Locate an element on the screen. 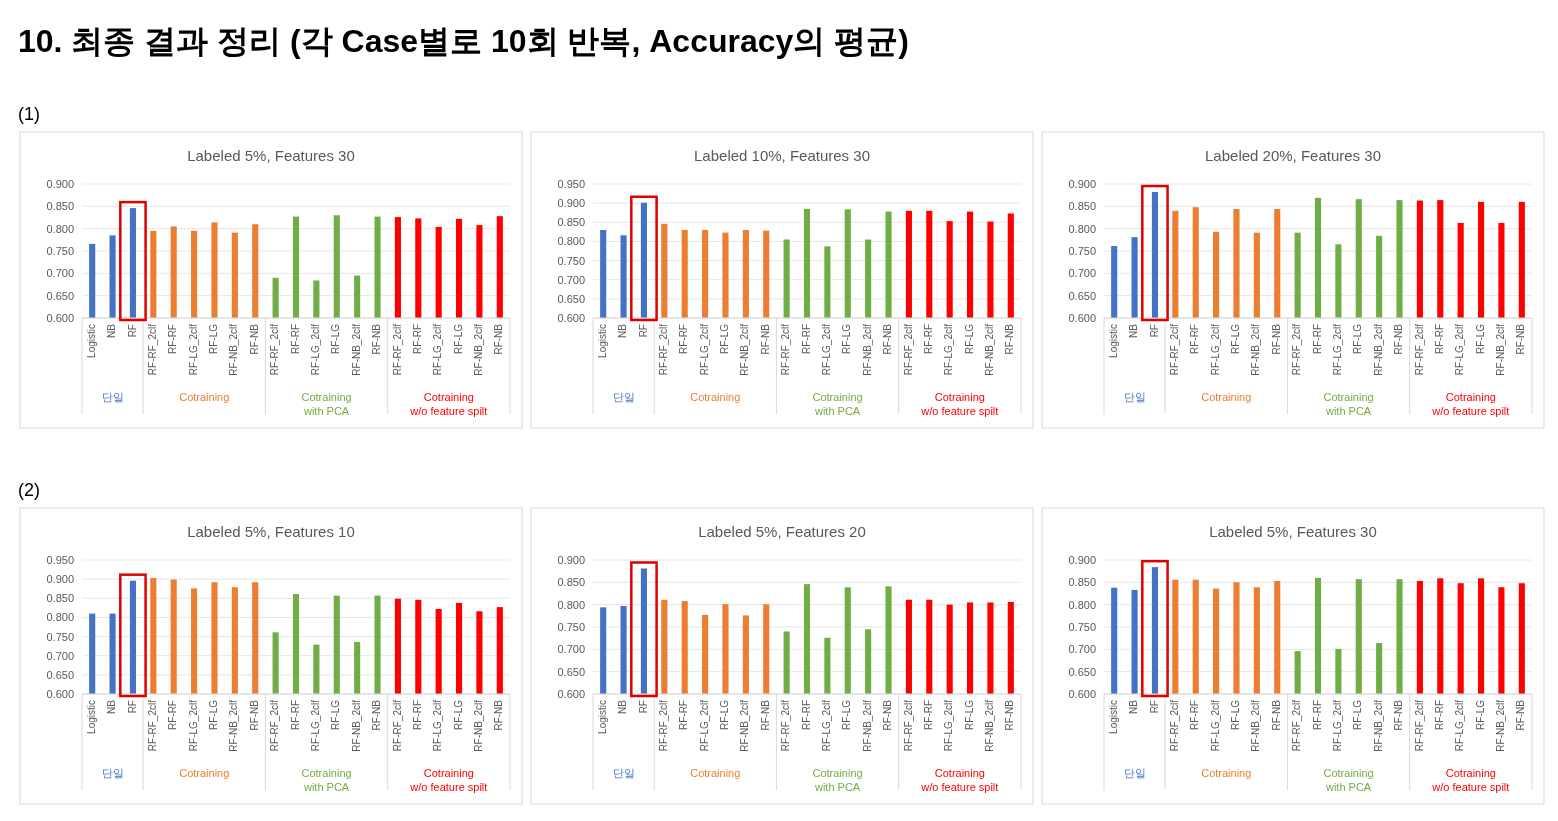 This screenshot has width=1558, height=821. chart-title: Labeled 5%, Features 30 is located at coordinates (1293, 531).